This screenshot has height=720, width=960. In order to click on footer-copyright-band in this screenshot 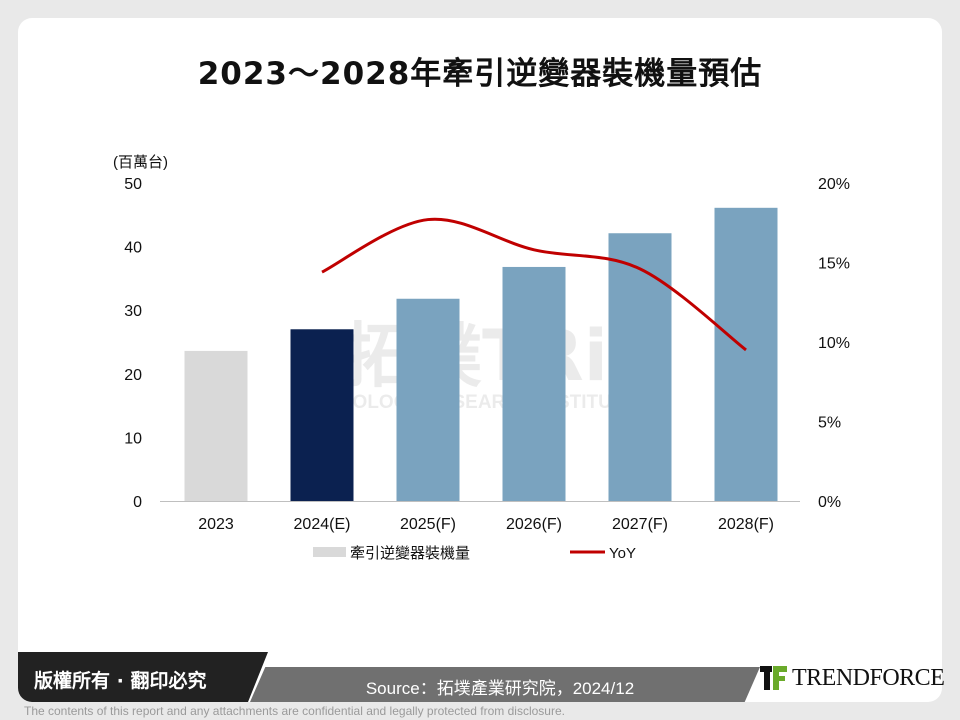, I will do `click(143, 677)`.